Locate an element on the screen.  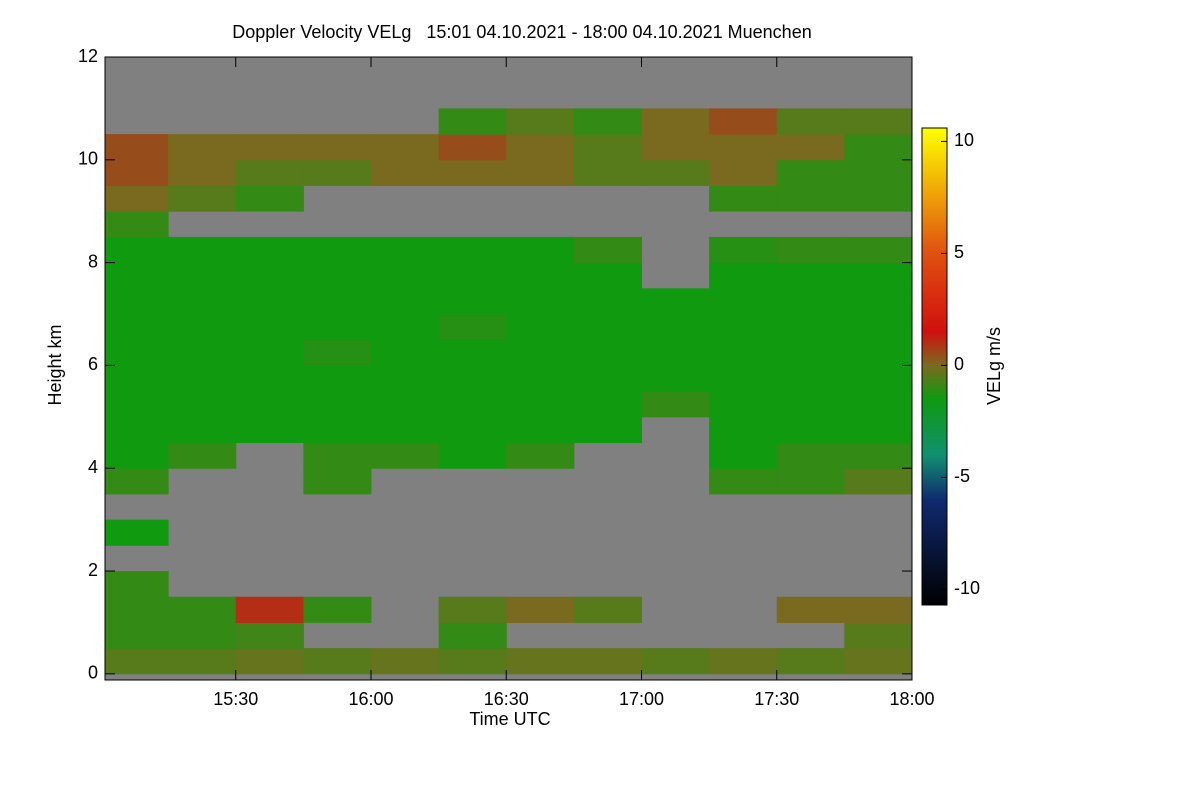
y-tick-label: 4 is located at coordinates (93, 467).